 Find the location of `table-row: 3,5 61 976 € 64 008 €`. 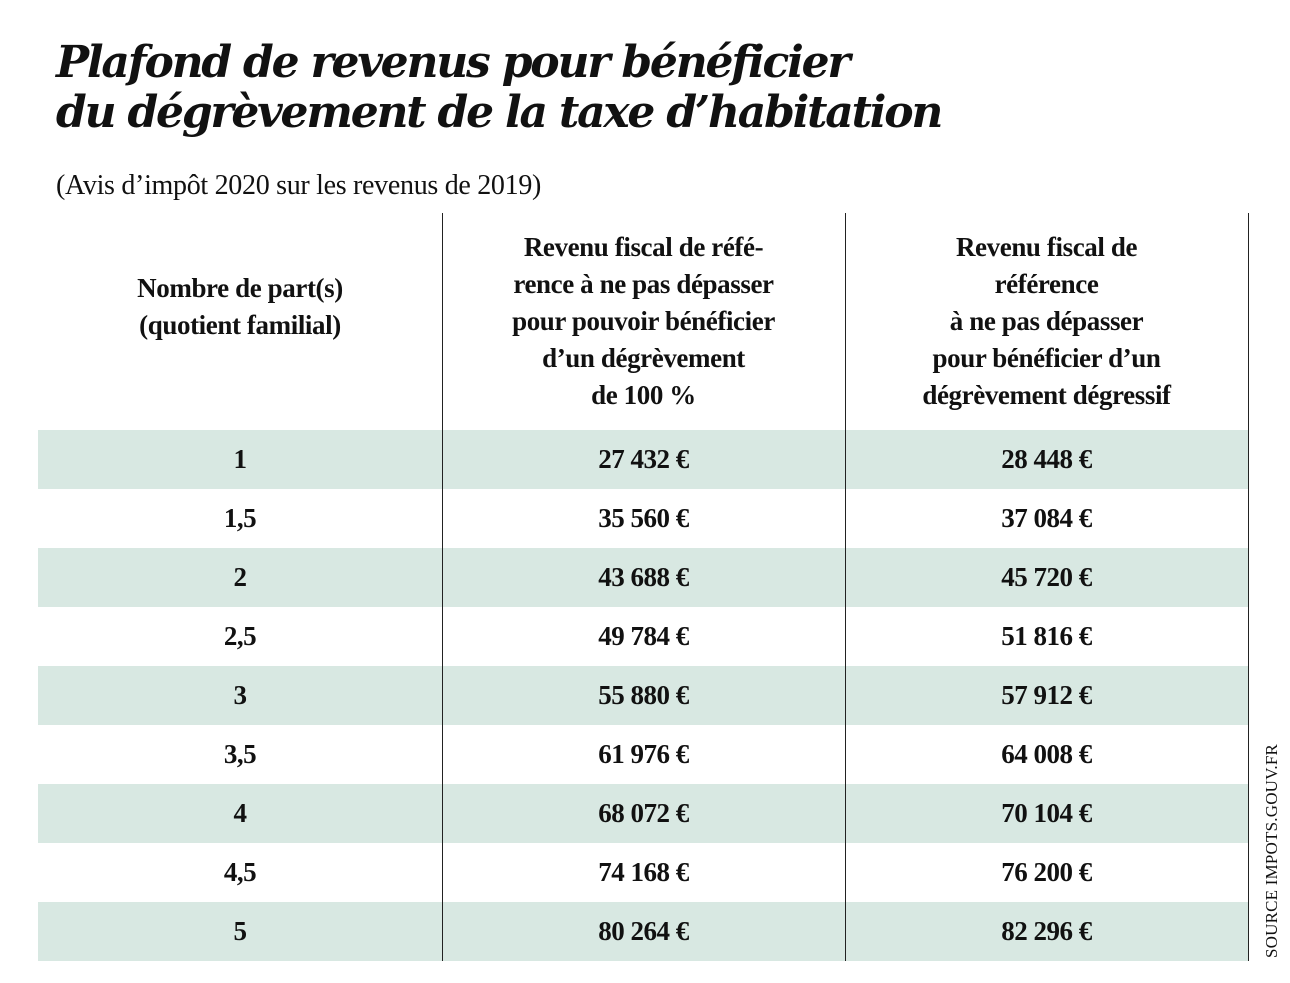

table-row: 3,5 61 976 € 64 008 € is located at coordinates (643, 754).